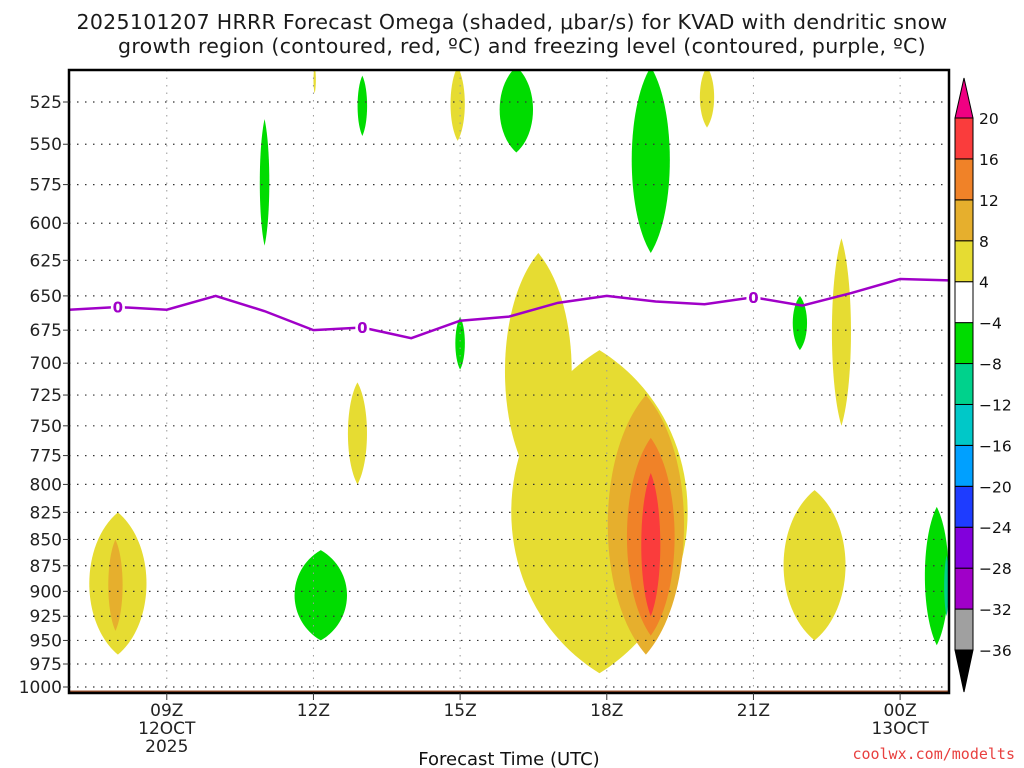  I want to click on y-tick-label: 550, so click(46, 145).